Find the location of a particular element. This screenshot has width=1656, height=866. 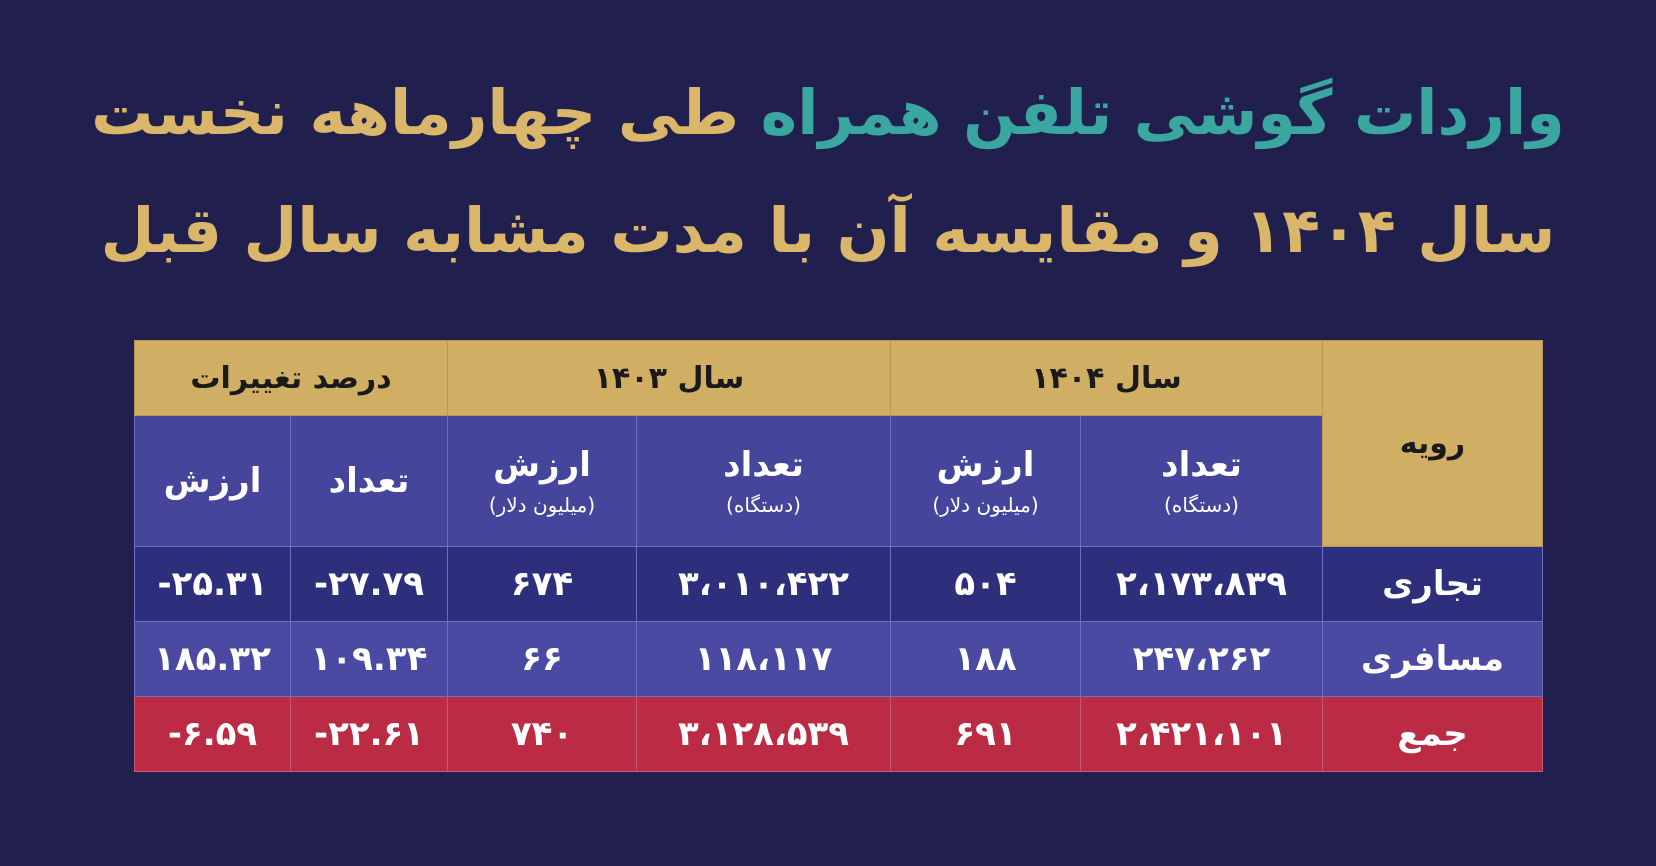

count-1403: ۱۱۸،۱۱۷ is located at coordinates (763, 659).